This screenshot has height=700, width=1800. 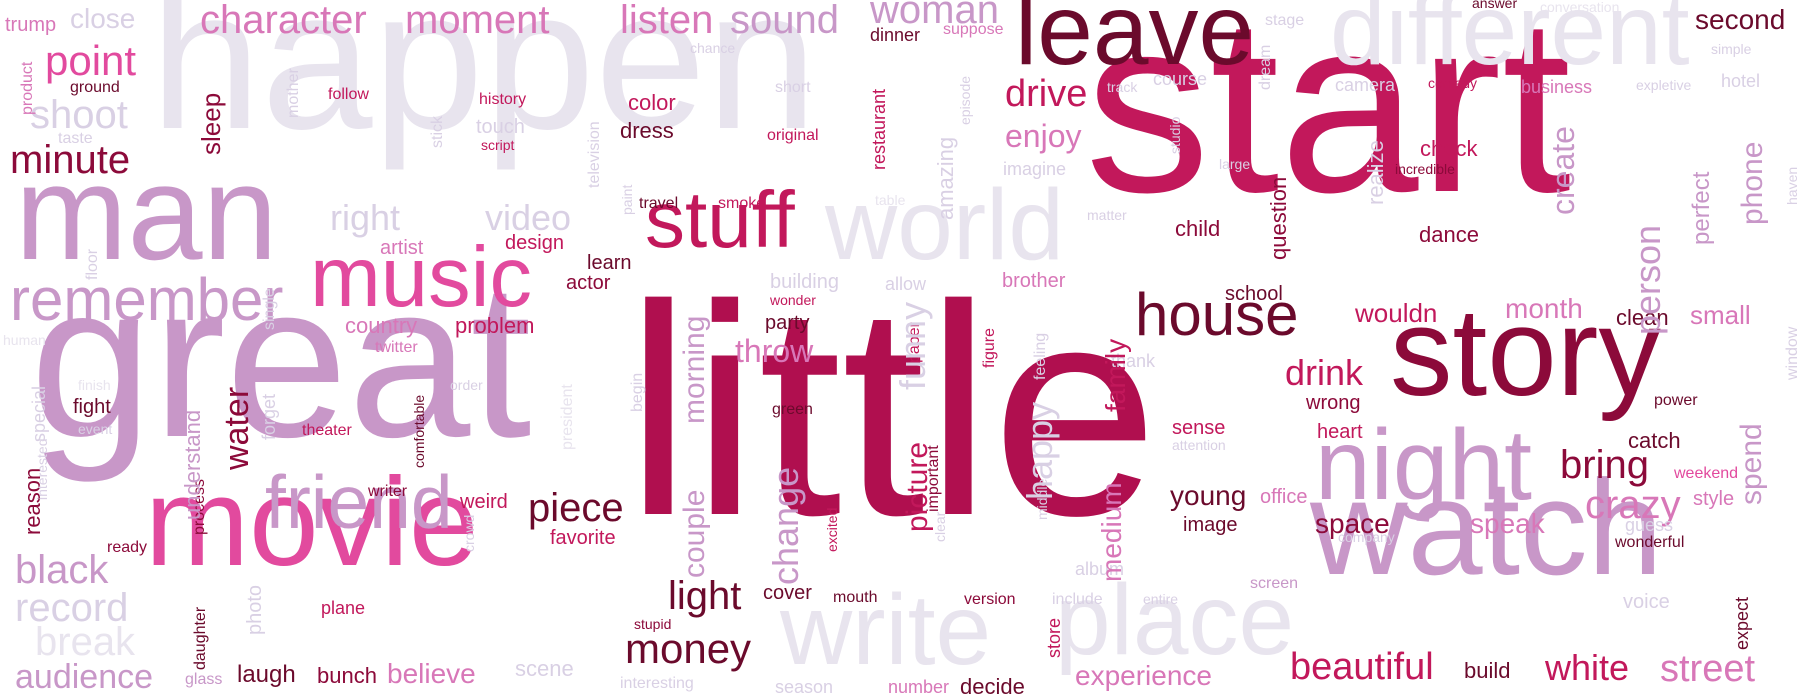 What do you see at coordinates (359, 502) in the screenshot?
I see `word-friend: friend` at bounding box center [359, 502].